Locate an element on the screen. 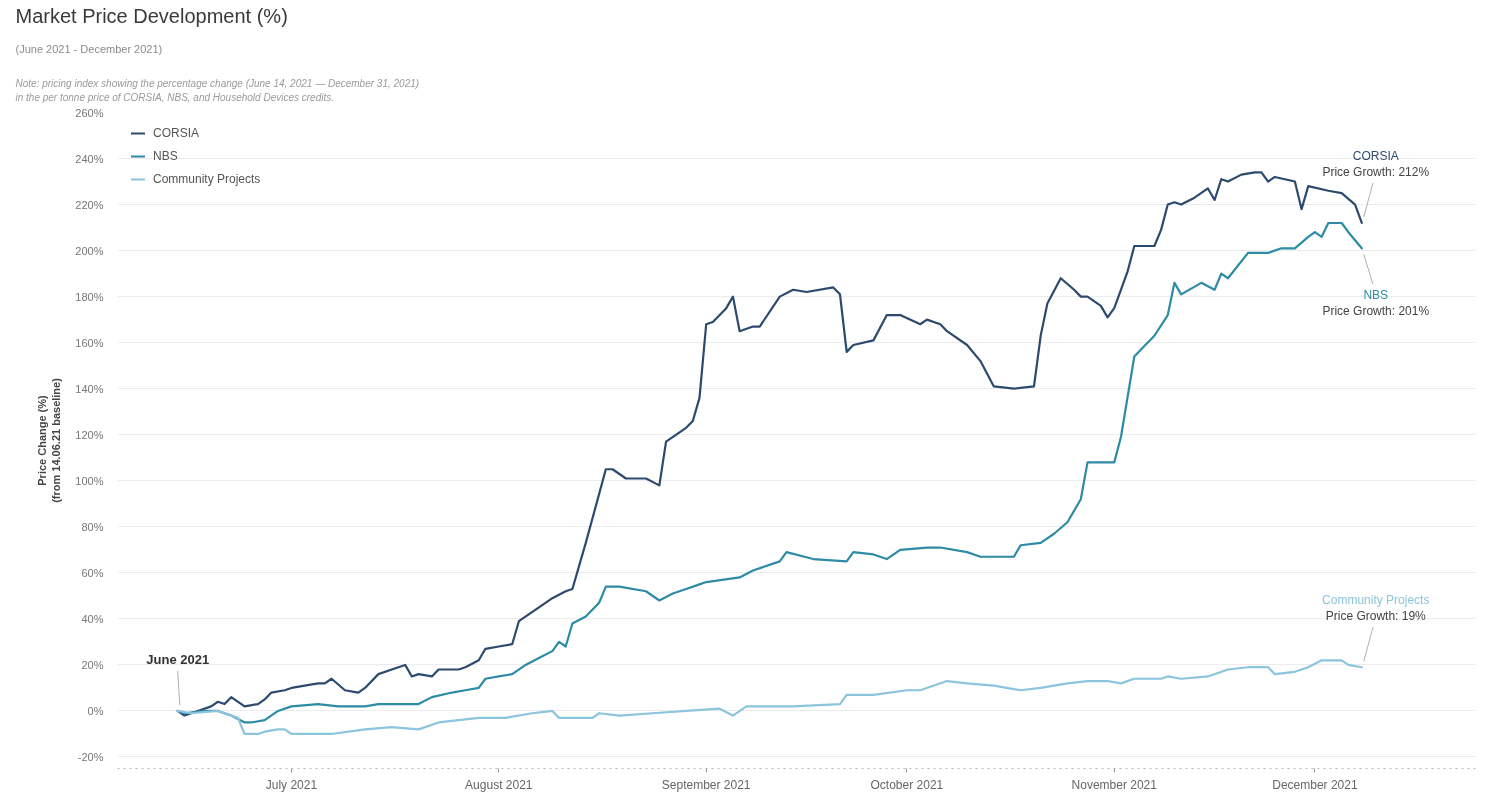  x-tick-label: December 2021 is located at coordinates (1315, 784).